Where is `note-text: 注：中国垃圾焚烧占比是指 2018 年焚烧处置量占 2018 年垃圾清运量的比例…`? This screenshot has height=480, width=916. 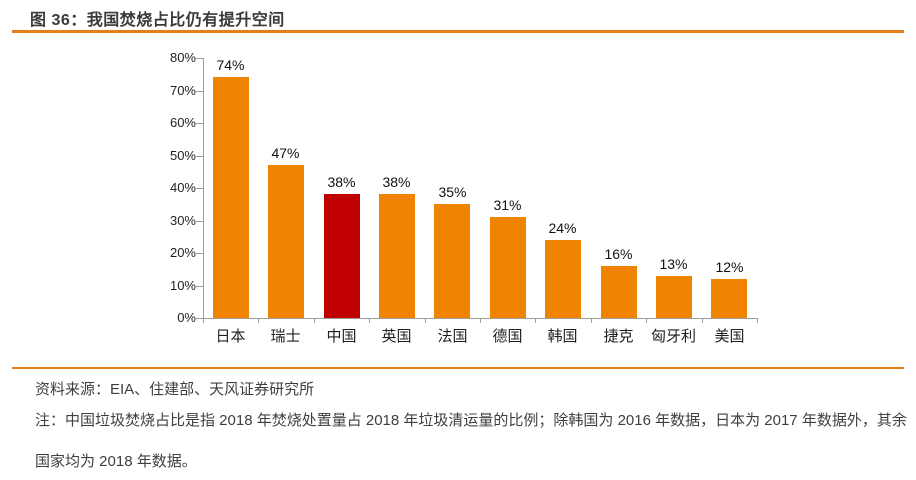 note-text: 注：中国垃圾焚烧占比是指 2018 年焚烧处置量占 2018 年垃圾清运量的比例… is located at coordinates (471, 441).